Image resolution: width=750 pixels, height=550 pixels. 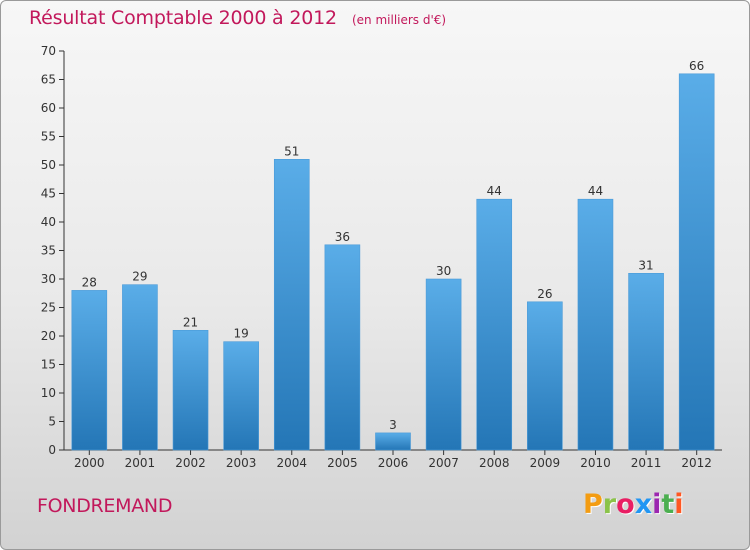 I want to click on data-label-2002: 21, so click(x=190, y=322).